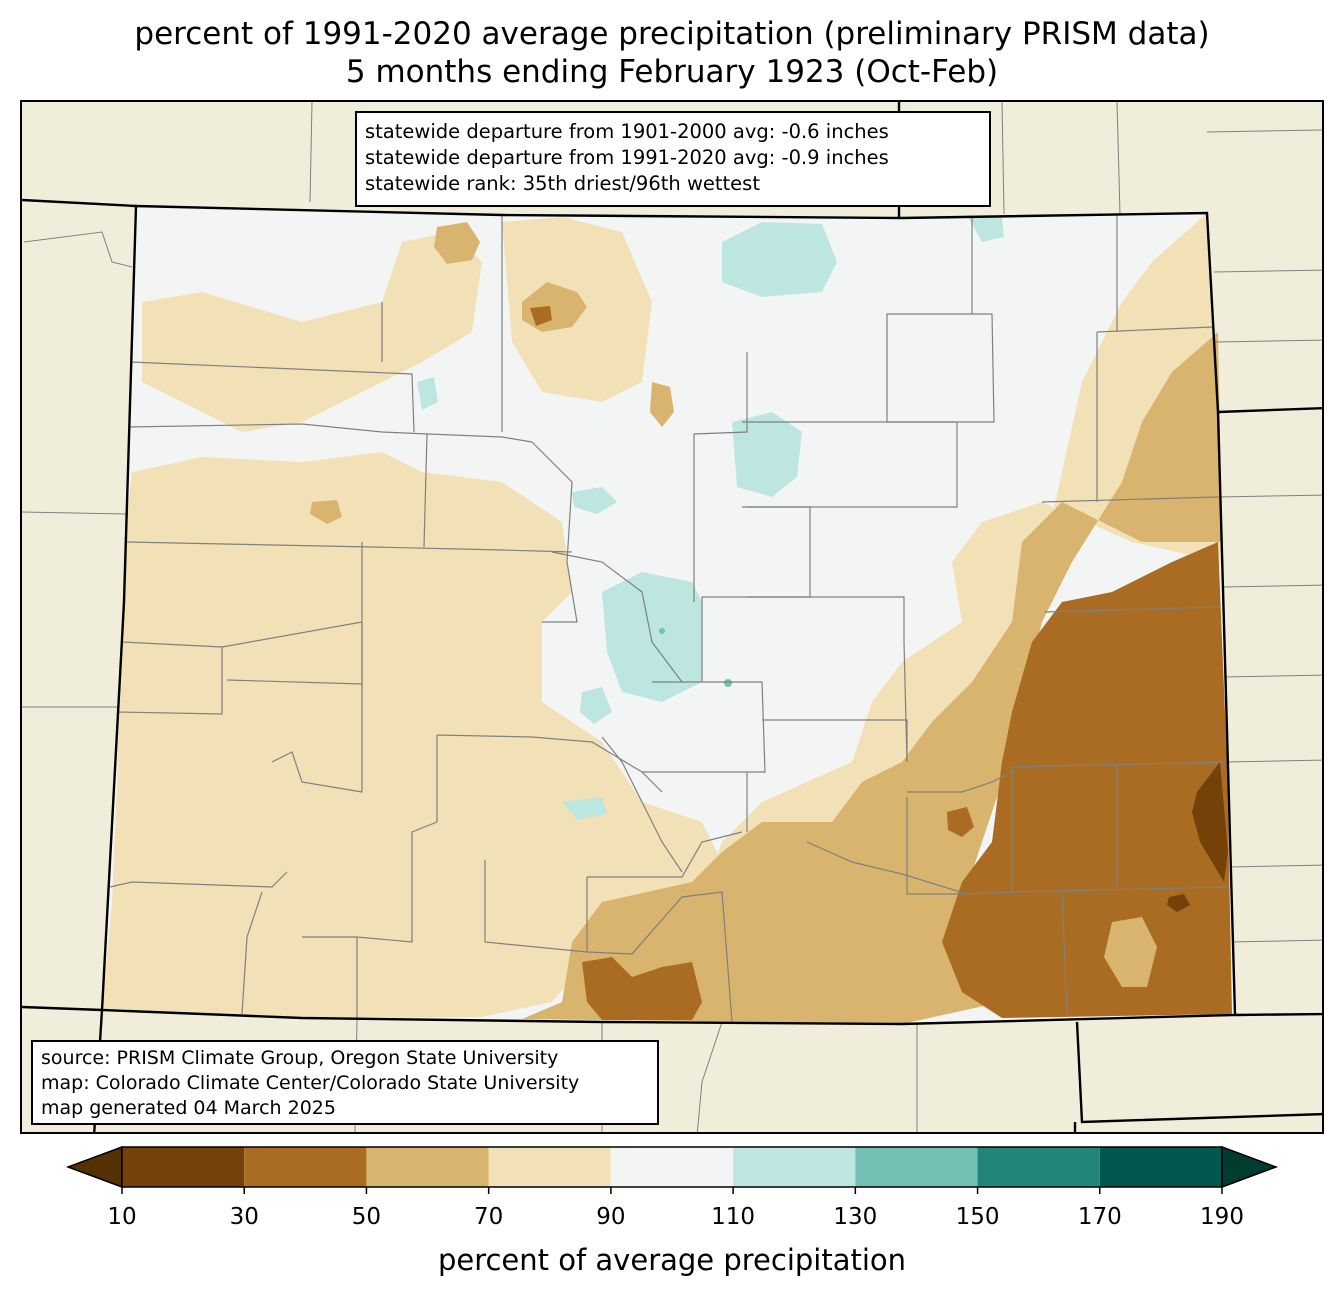  What do you see at coordinates (188, 1108) in the screenshot?
I see `source-generated-date: map generated 04 March 2025` at bounding box center [188, 1108].